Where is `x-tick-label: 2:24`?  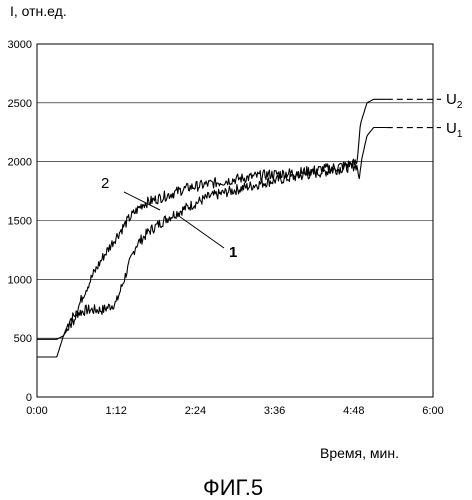
x-tick-label: 2:24 is located at coordinates (195, 411).